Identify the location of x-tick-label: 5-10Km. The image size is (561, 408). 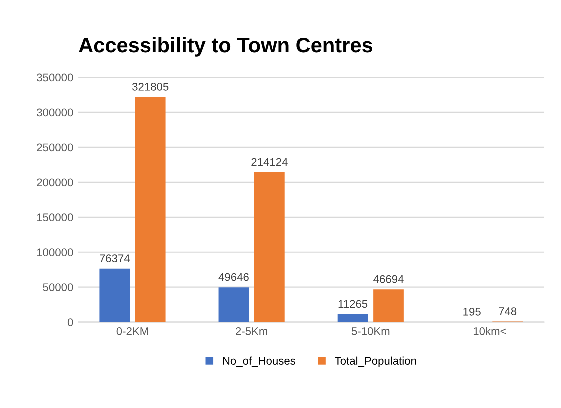
(371, 331).